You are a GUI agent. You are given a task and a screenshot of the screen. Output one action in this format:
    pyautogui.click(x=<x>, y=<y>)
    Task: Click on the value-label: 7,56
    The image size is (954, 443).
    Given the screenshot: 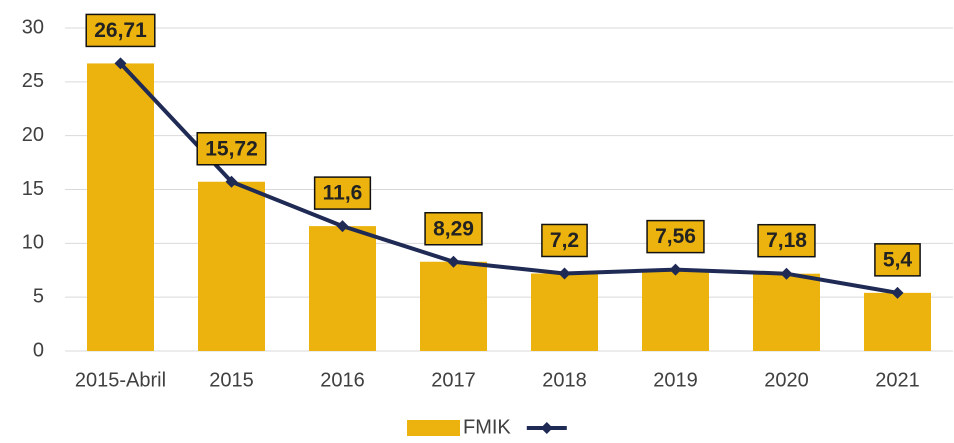 What is the action you would take?
    pyautogui.click(x=675, y=236)
    